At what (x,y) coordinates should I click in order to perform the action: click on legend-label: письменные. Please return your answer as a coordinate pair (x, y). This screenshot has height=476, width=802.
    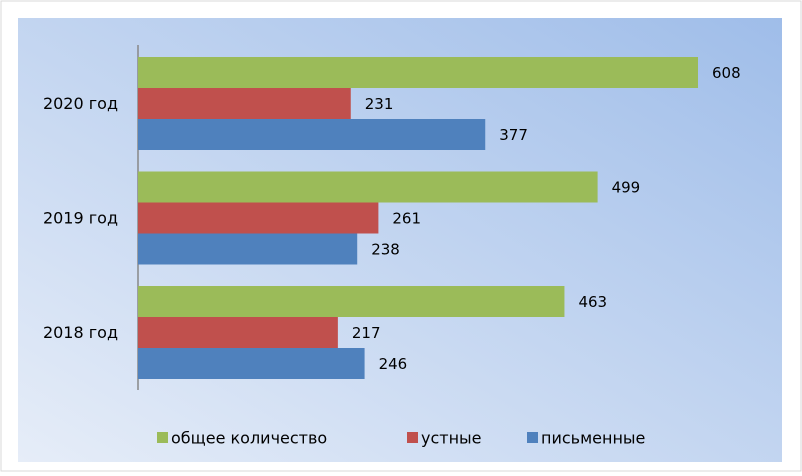
    Looking at the image, I should click on (593, 438).